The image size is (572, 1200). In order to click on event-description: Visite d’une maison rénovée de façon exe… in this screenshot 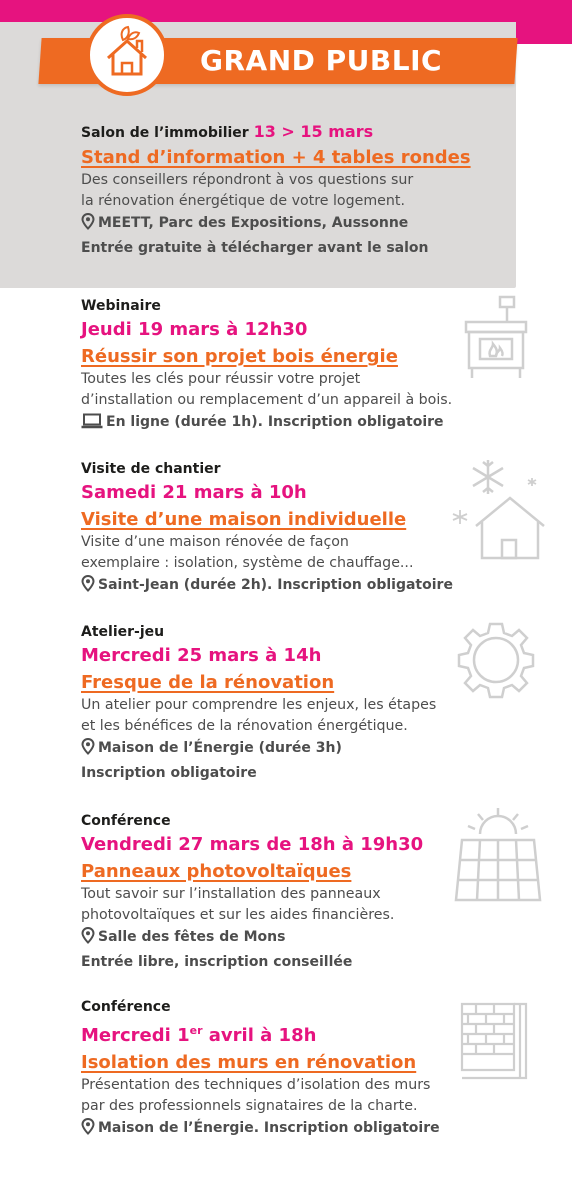, I will do `click(247, 552)`.